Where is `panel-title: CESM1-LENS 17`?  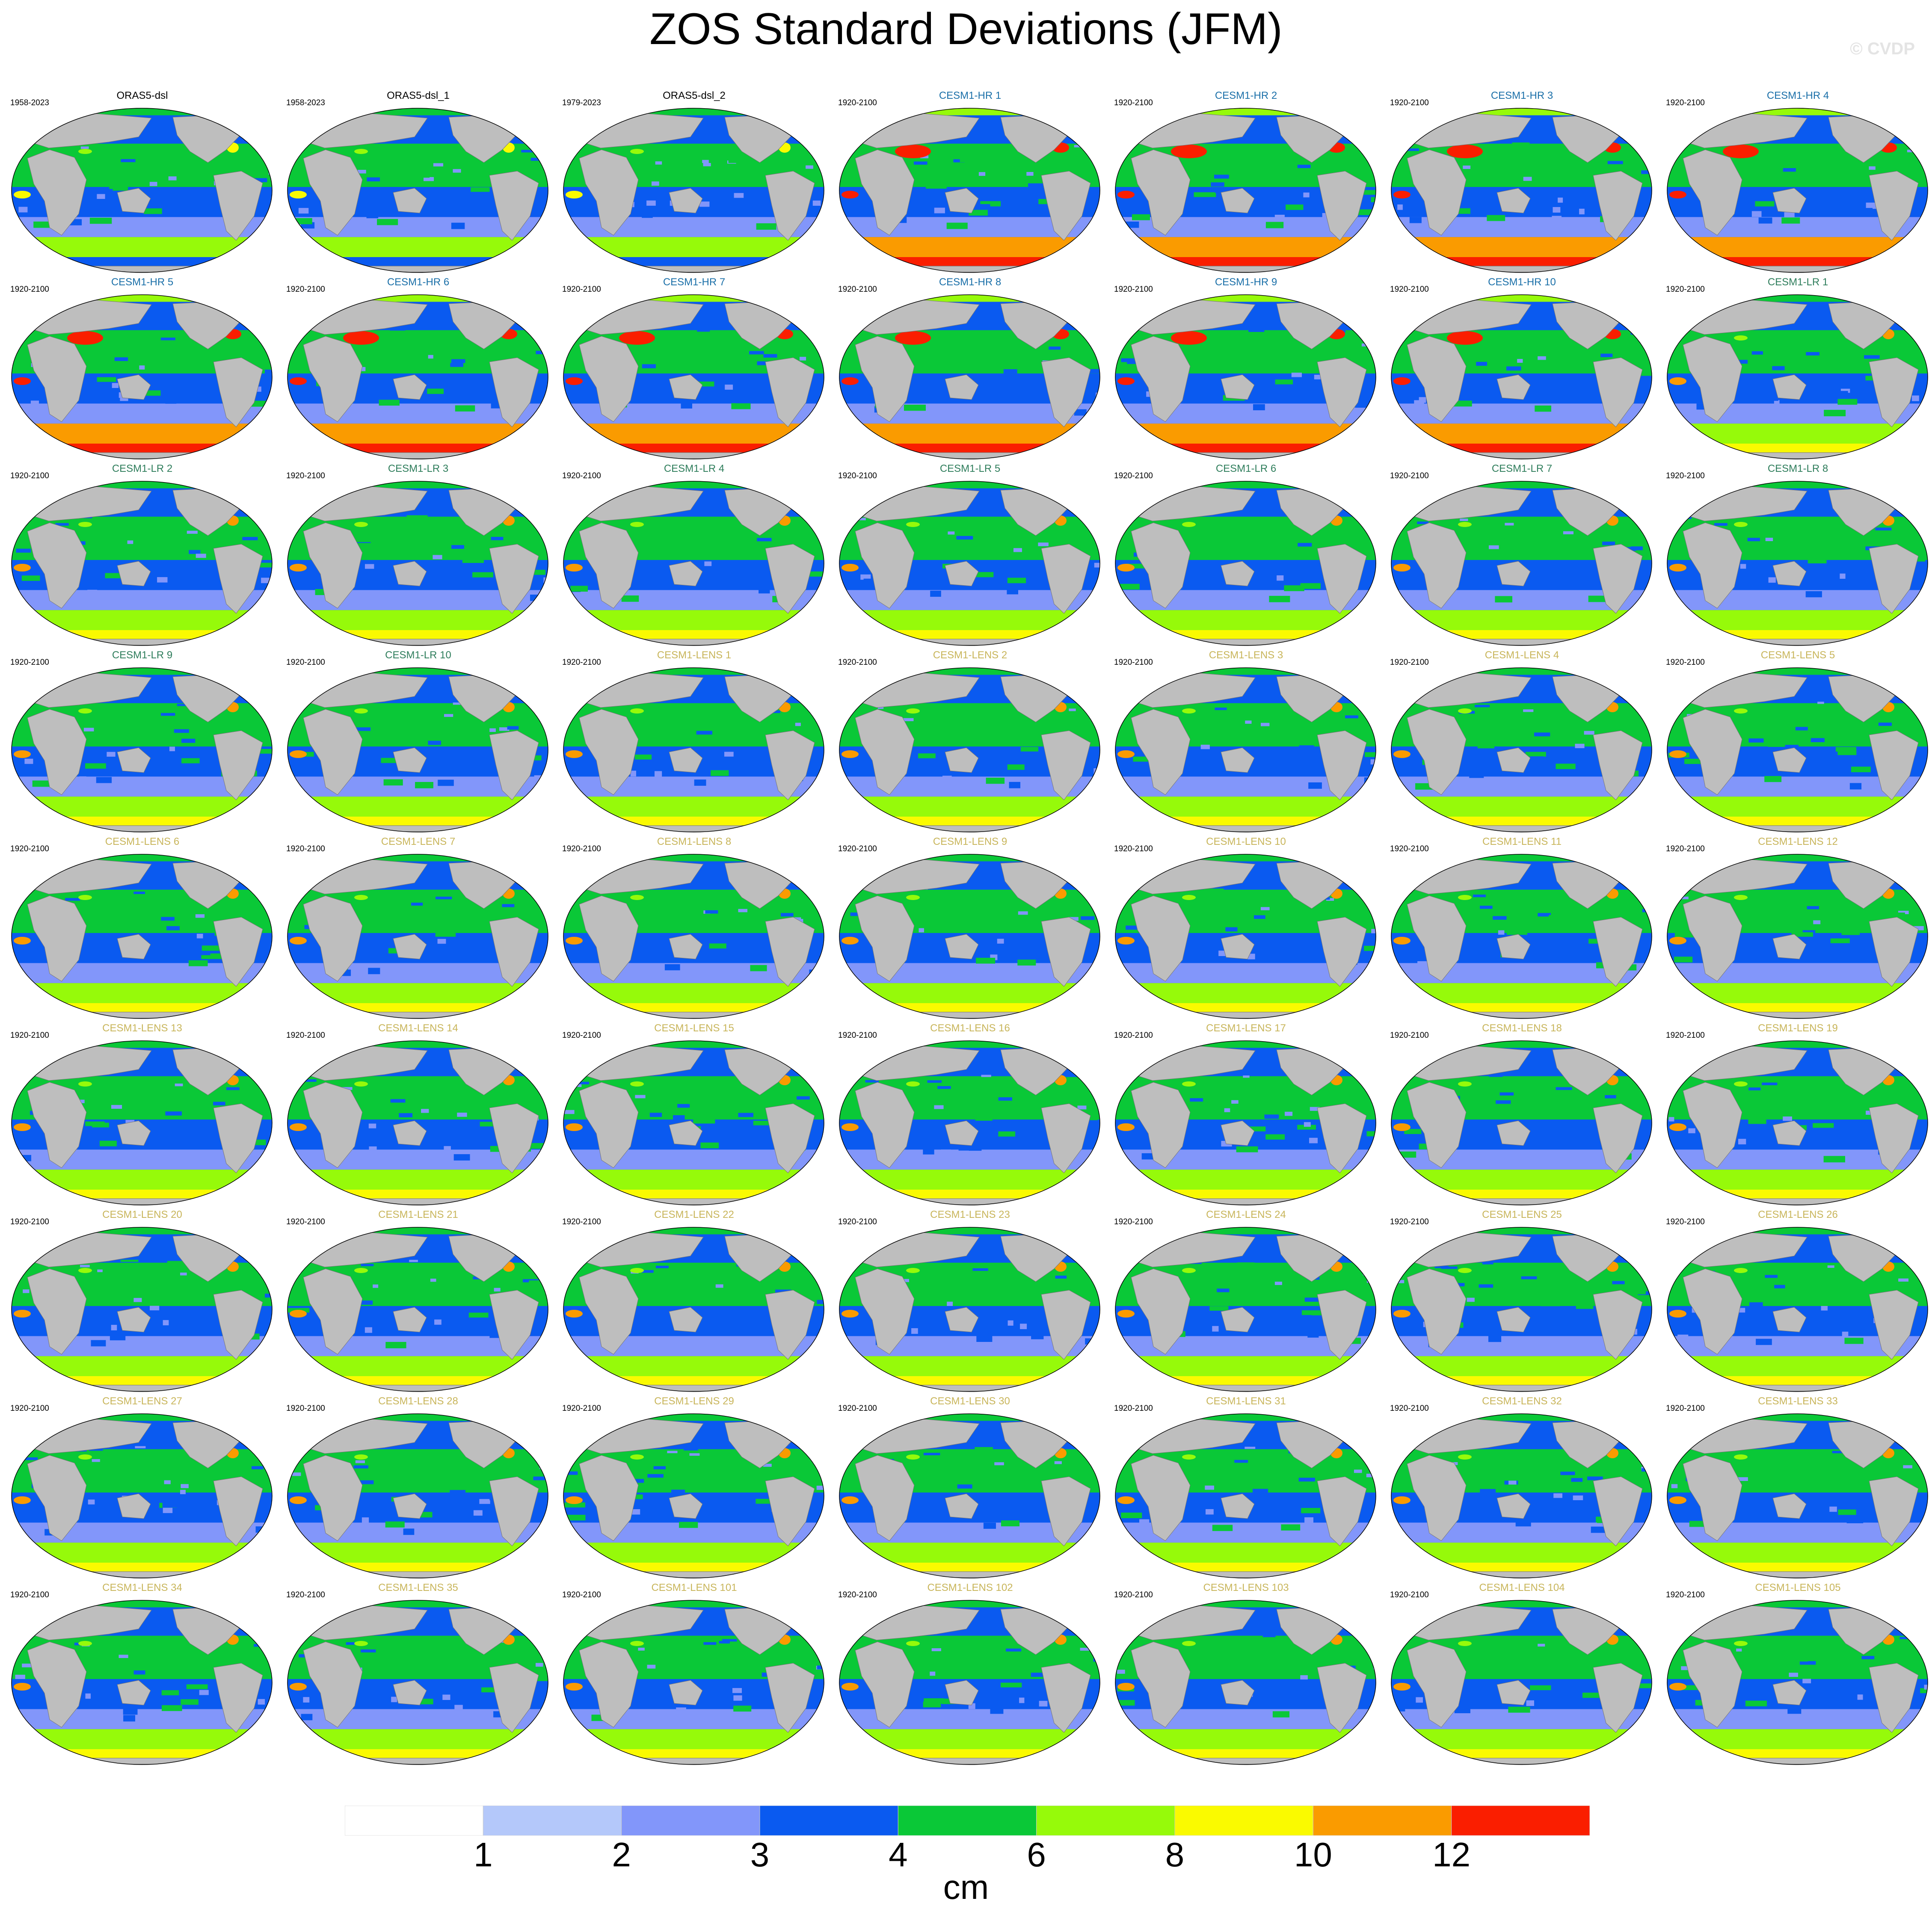
panel-title: CESM1-LENS 17 is located at coordinates (1246, 1028).